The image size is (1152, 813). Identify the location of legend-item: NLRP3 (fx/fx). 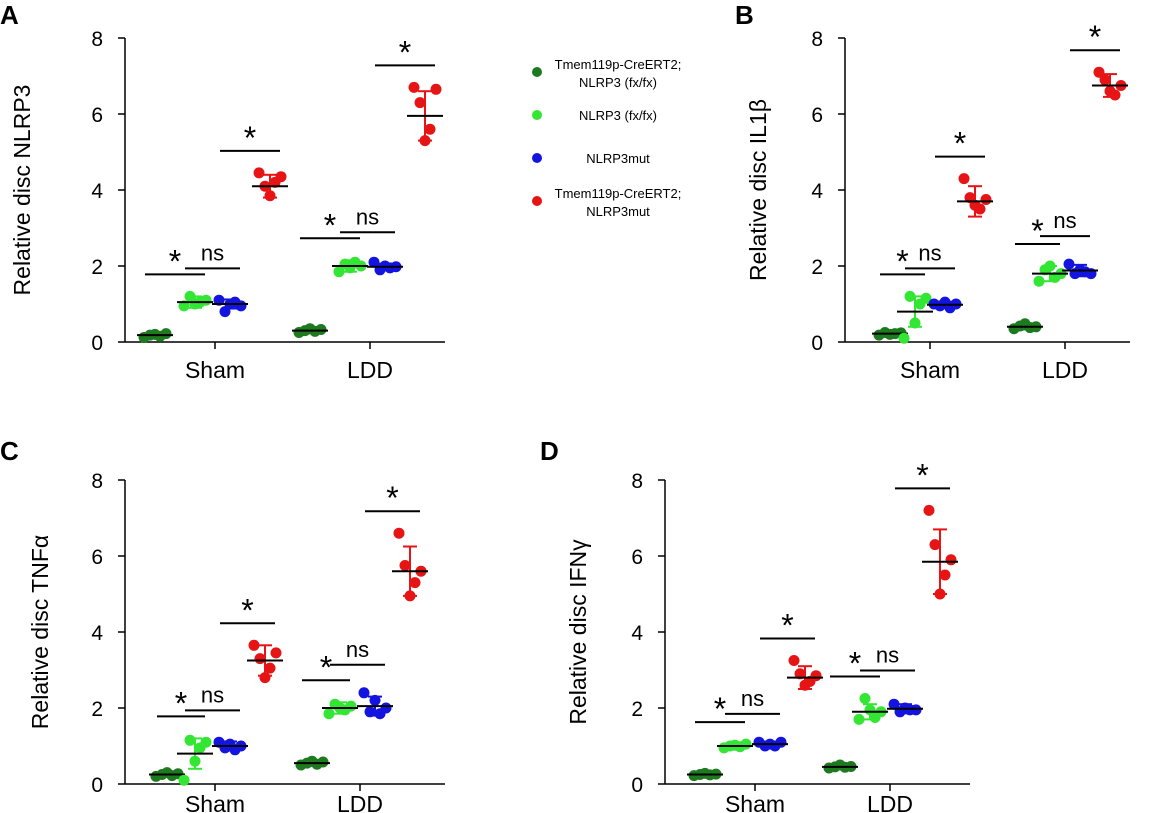
(594, 115).